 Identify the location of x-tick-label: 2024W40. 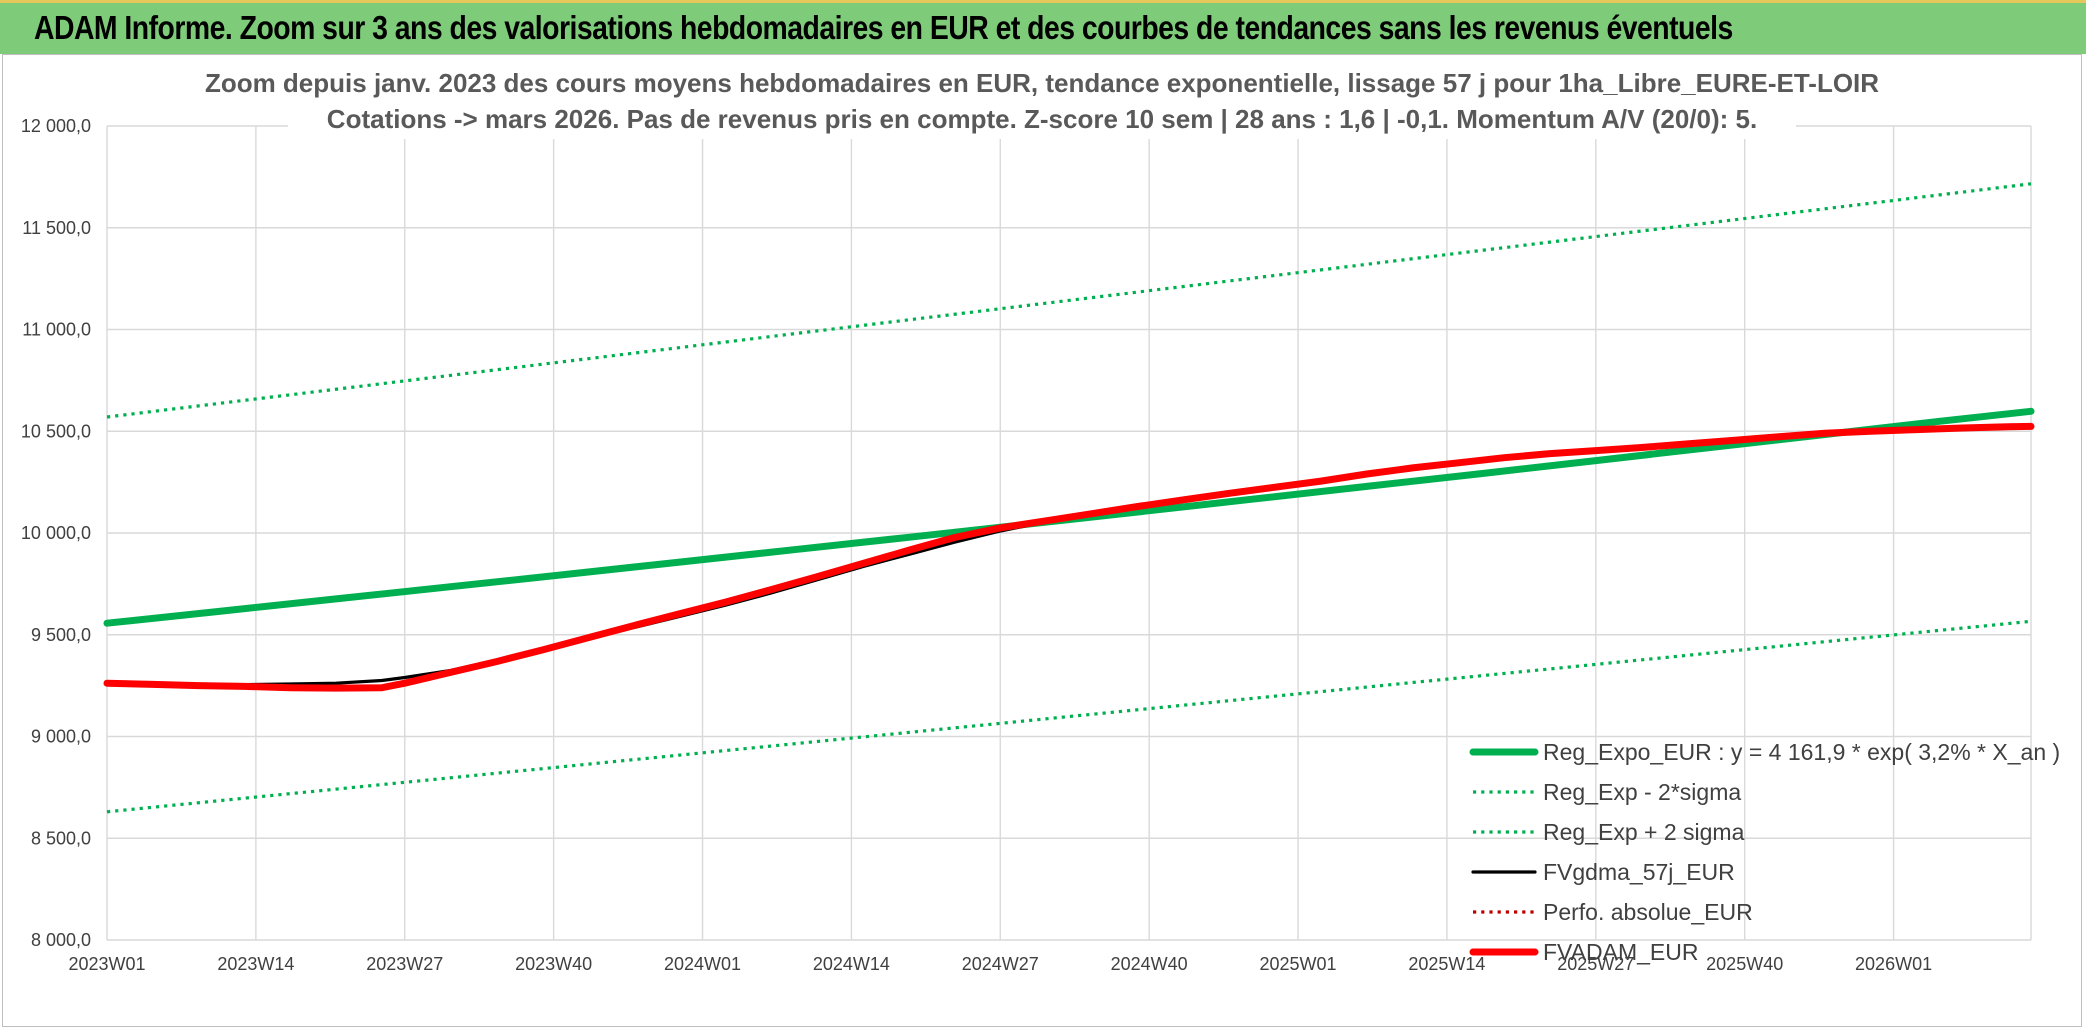
(1149, 964).